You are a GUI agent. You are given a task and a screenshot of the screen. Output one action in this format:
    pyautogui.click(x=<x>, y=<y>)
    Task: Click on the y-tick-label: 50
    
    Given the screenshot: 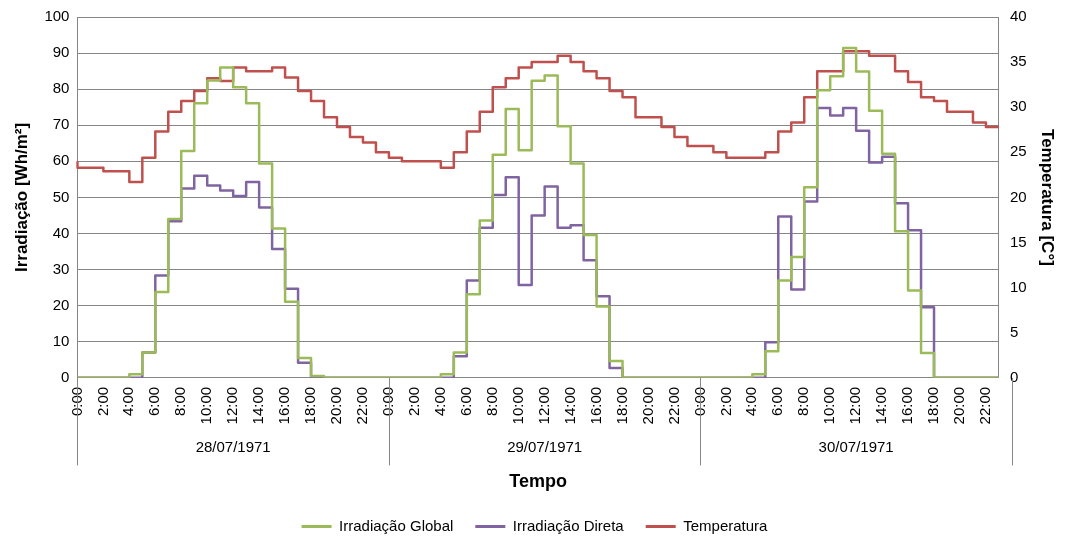 What is the action you would take?
    pyautogui.click(x=61, y=196)
    